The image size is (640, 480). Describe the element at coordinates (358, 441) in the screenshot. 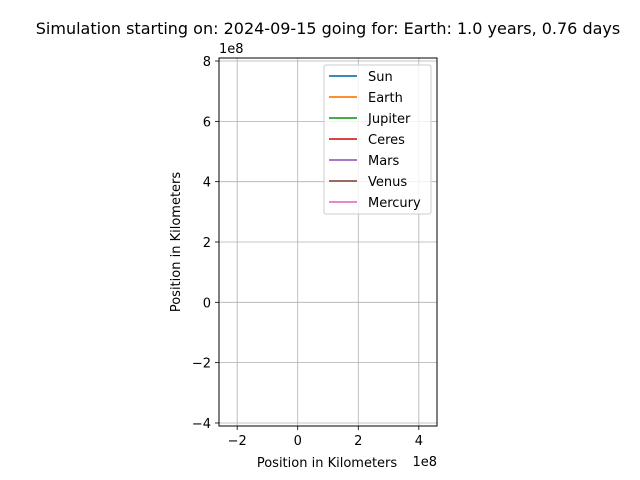

I see `x-tick-label: 2` at that location.